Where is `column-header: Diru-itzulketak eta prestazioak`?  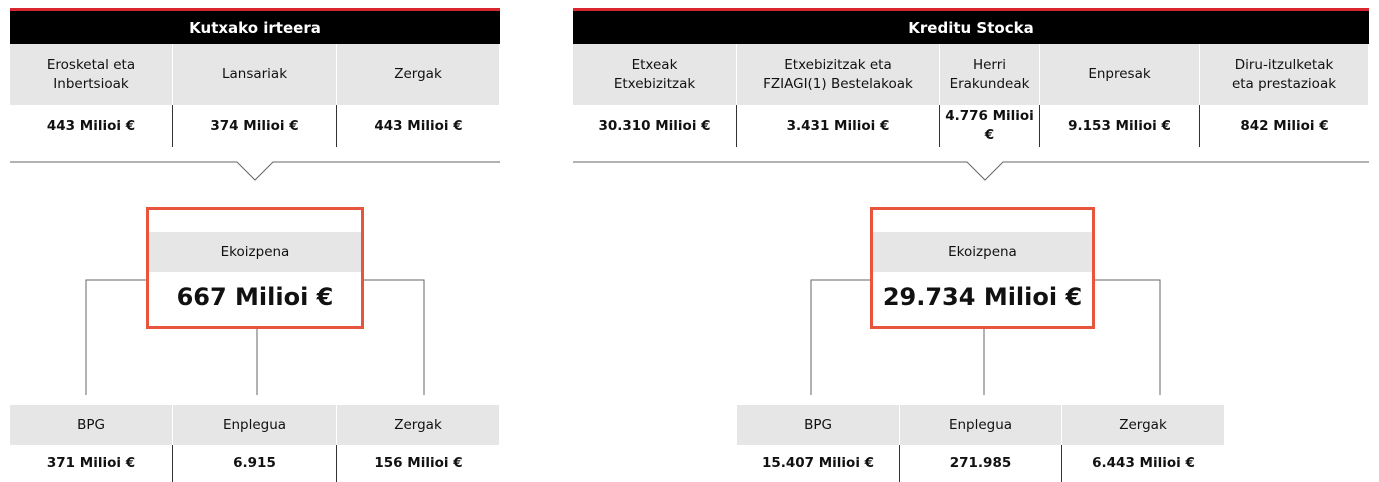 column-header: Diru-itzulketak eta prestazioak is located at coordinates (1284, 74).